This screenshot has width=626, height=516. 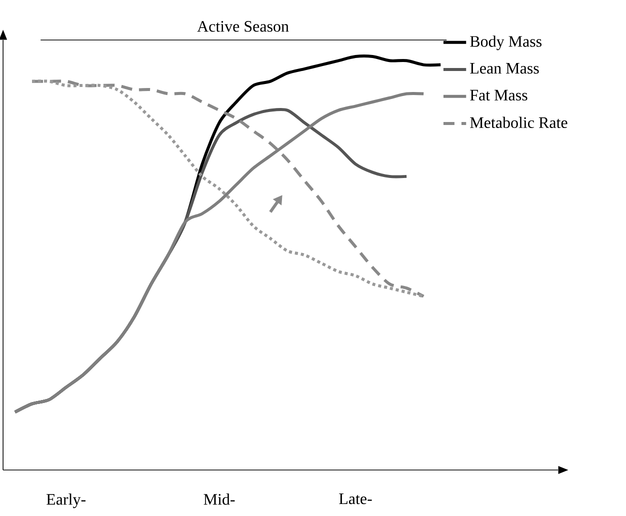 I want to click on x-tick-label: Mid-, so click(x=219, y=499).